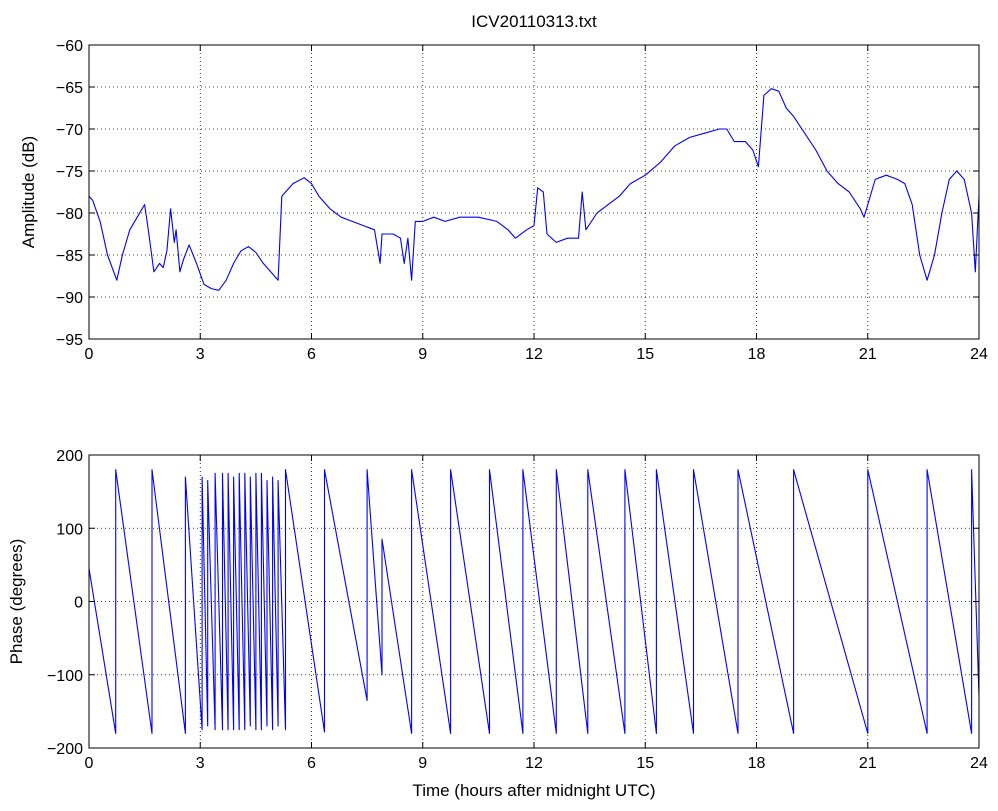 Image resolution: width=998 pixels, height=811 pixels. What do you see at coordinates (533, 790) in the screenshot?
I see `x-axis-label: Time (hours after midnight UTC)` at bounding box center [533, 790].